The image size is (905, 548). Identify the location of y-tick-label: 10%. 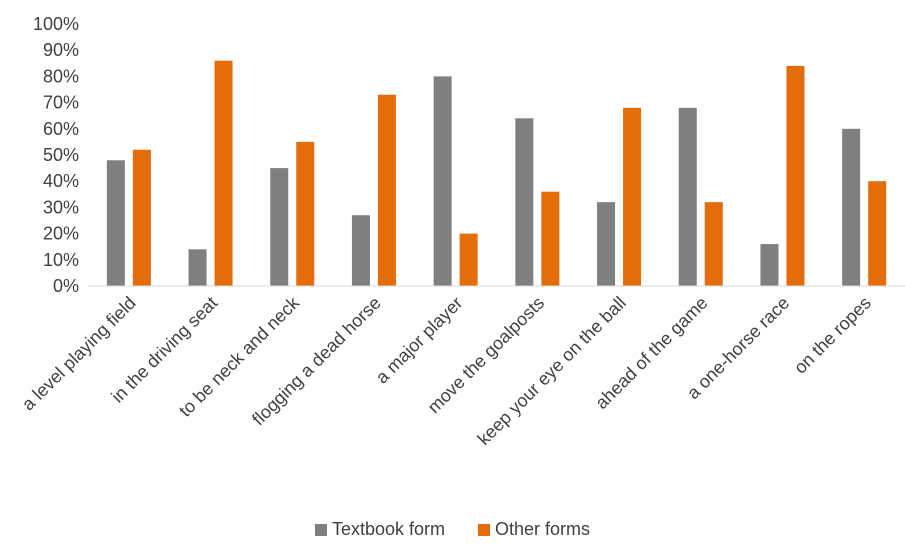
(61, 260).